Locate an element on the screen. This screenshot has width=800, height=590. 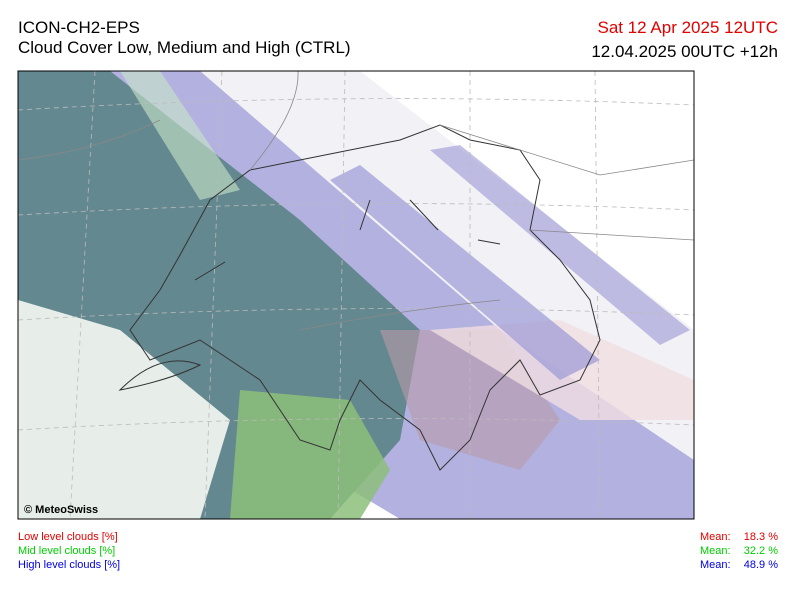
product-subtitle: Cloud Cover Low, Medium and High (CTRL) is located at coordinates (184, 47).